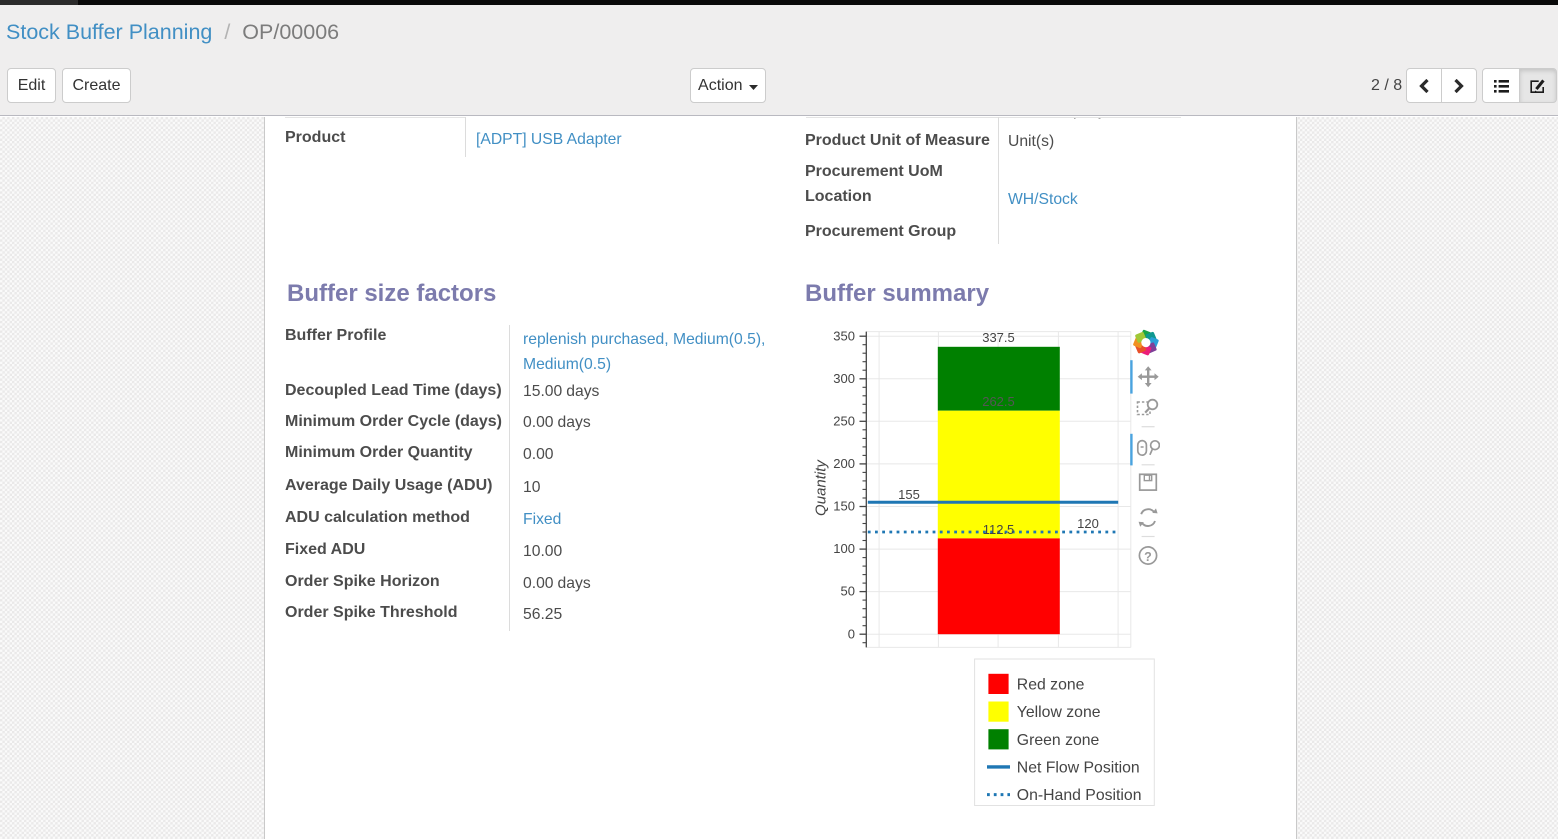 Image resolution: width=1558 pixels, height=839 pixels. What do you see at coordinates (1051, 685) in the screenshot?
I see `svg-text: Red zone` at bounding box center [1051, 685].